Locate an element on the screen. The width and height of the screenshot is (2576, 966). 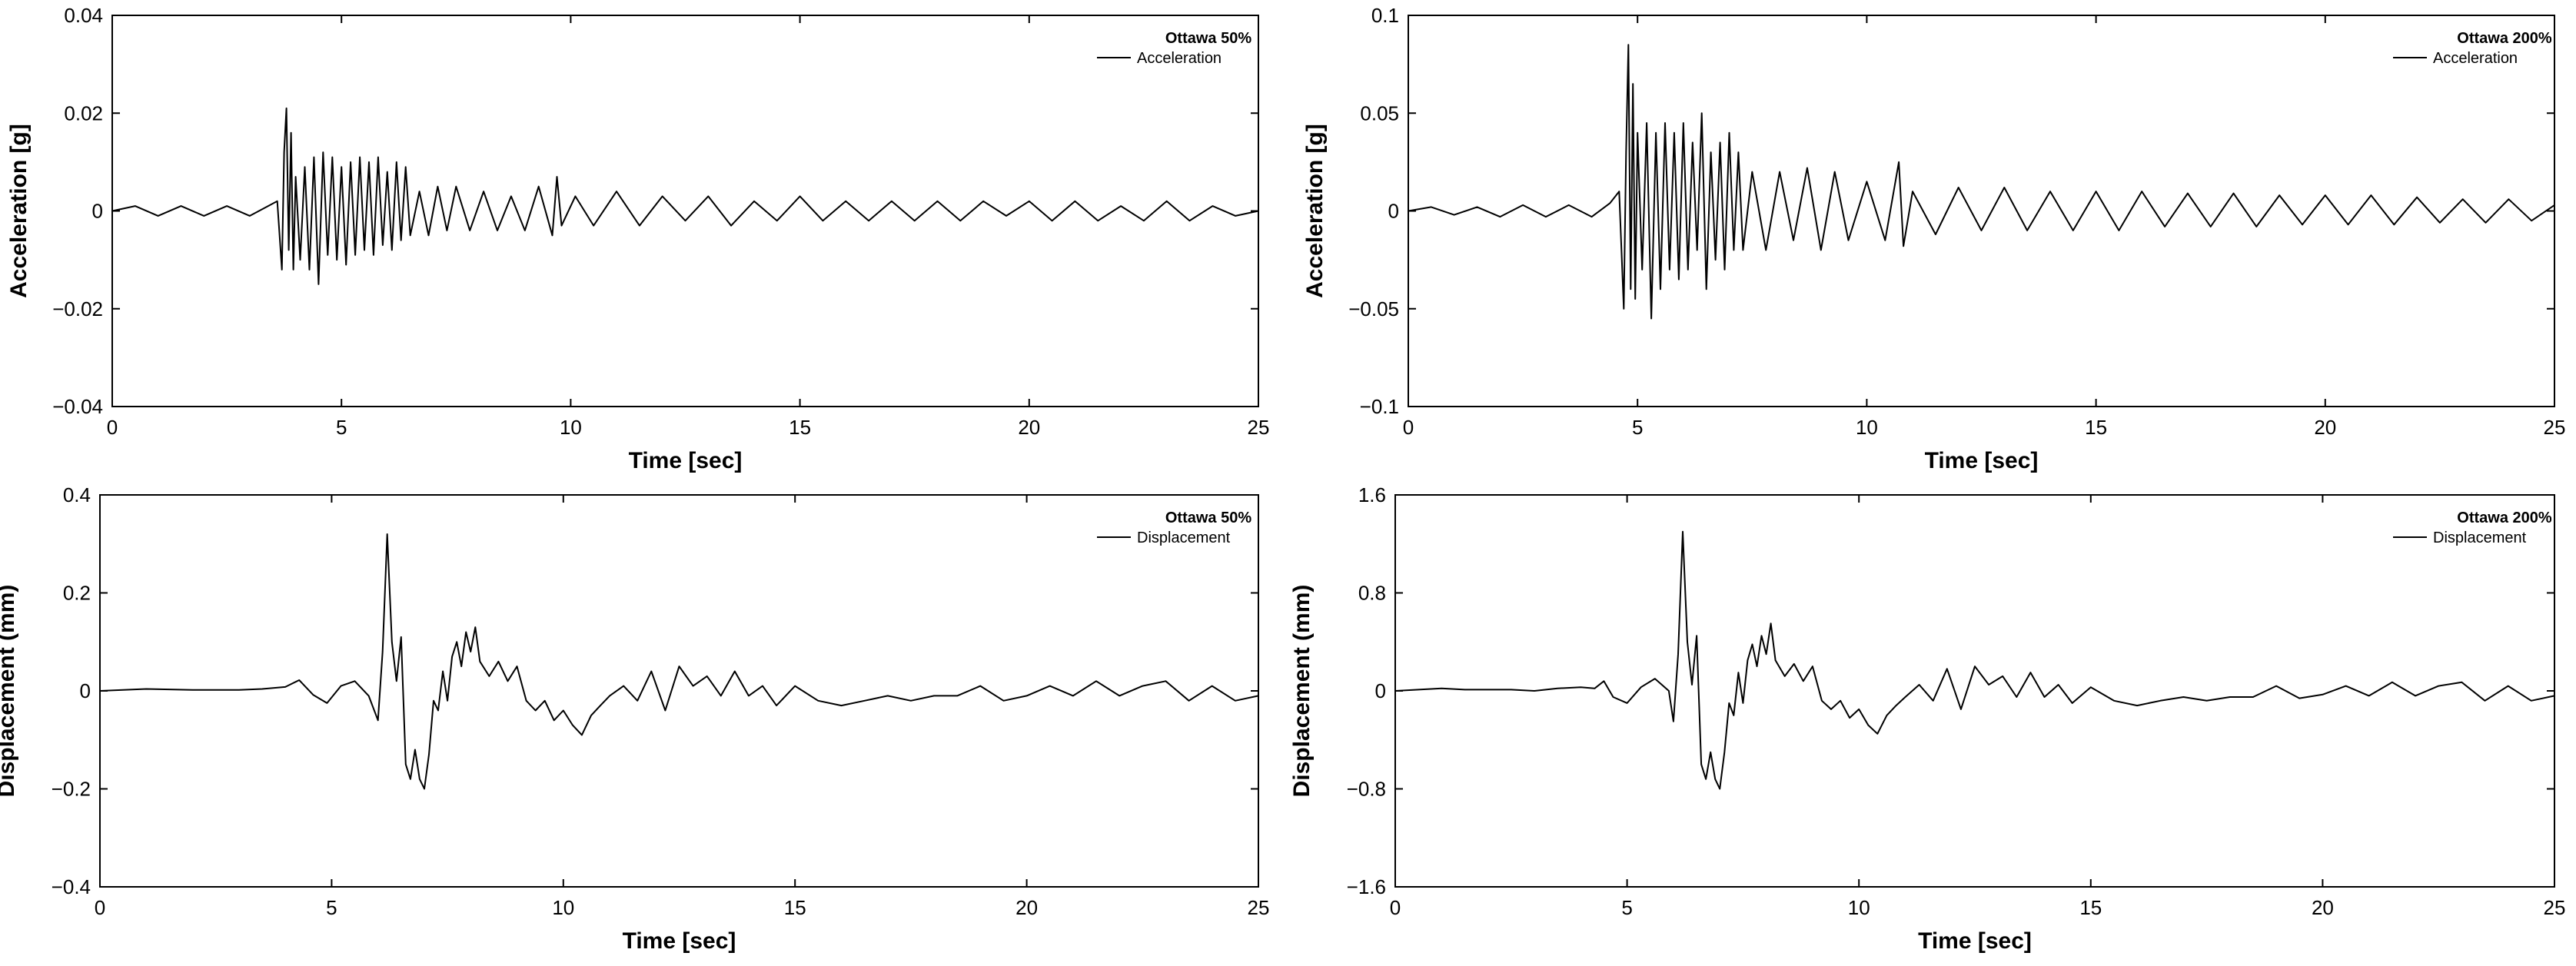
y-tick-label: 0.02 is located at coordinates (83, 113).